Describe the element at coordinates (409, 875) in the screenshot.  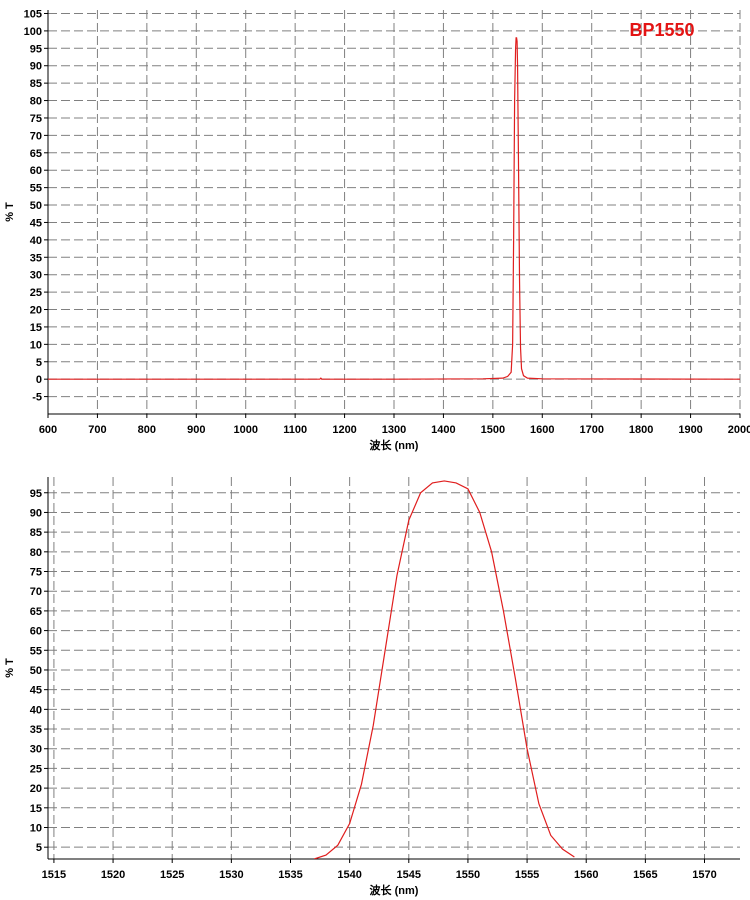
I see `x-tick-label: 1545` at that location.